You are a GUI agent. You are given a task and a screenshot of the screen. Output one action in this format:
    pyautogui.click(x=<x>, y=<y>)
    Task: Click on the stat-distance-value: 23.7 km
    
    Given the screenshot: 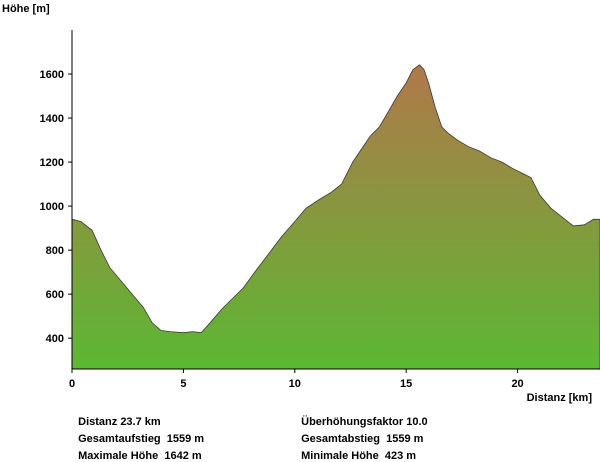 What is the action you would take?
    pyautogui.click(x=140, y=422)
    